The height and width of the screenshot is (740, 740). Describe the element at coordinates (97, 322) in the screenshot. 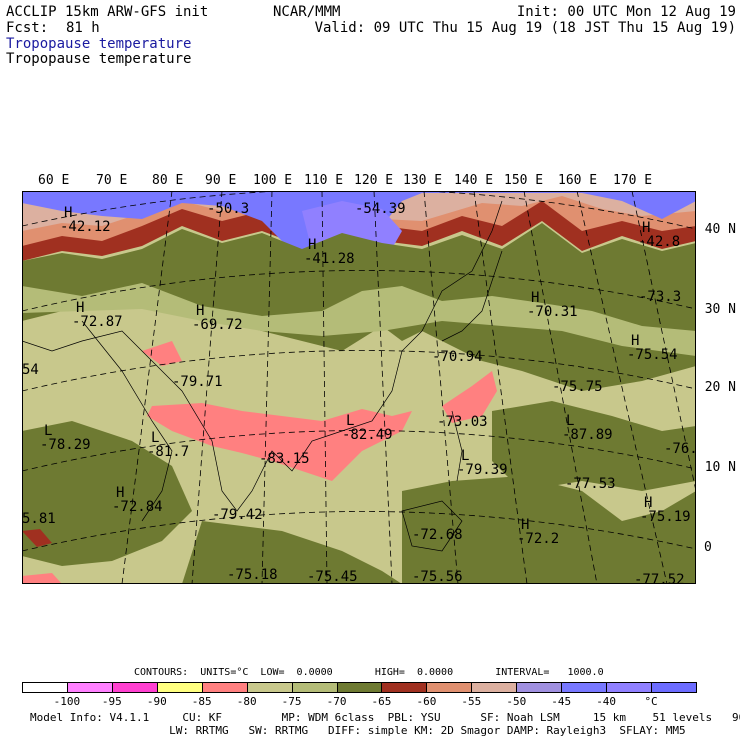

I see `pressure-center-value: -72.87` at that location.